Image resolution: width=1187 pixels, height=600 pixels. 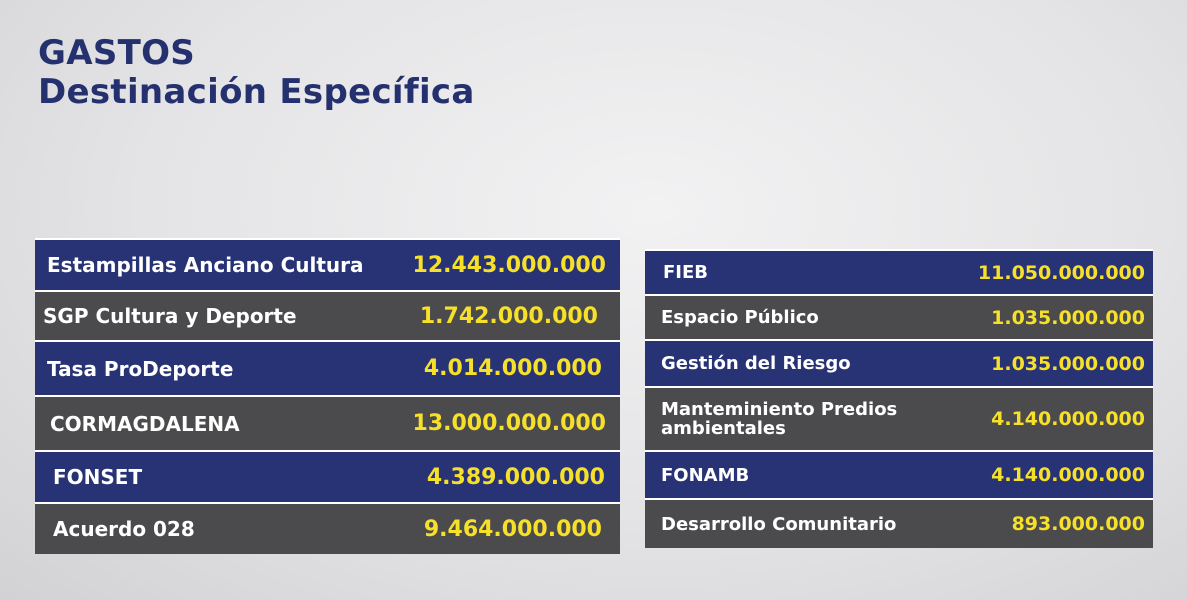 What do you see at coordinates (740, 317) in the screenshot?
I see `row-label: Espacio Público` at bounding box center [740, 317].